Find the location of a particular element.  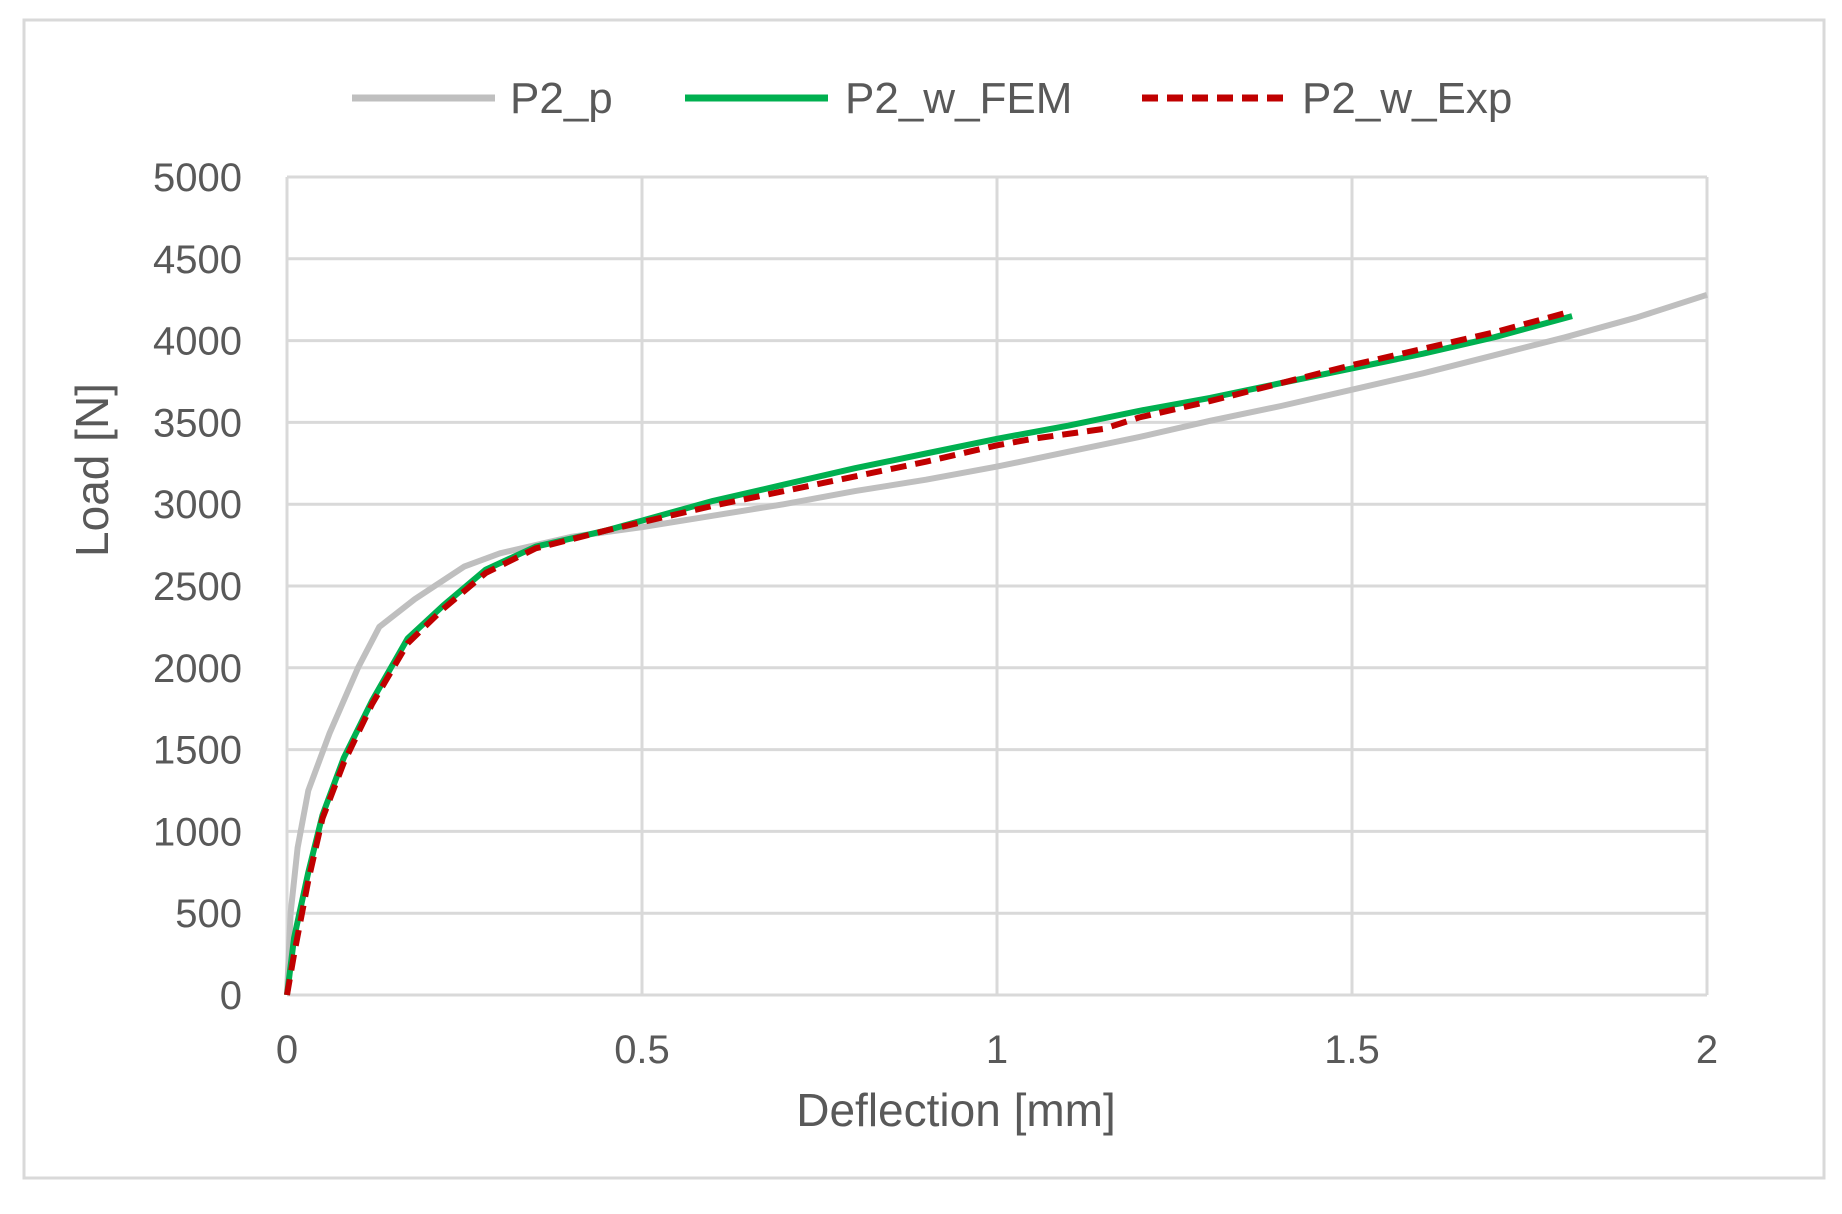

y-tick-label: 2500 is located at coordinates (197, 587).